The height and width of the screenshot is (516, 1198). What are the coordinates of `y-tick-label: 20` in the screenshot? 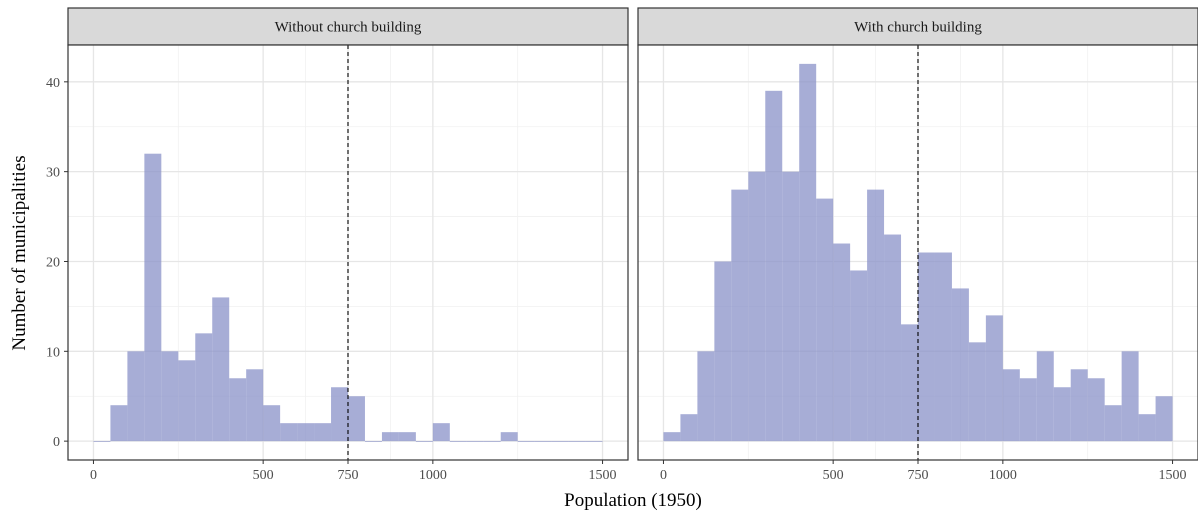 It's located at (53, 262).